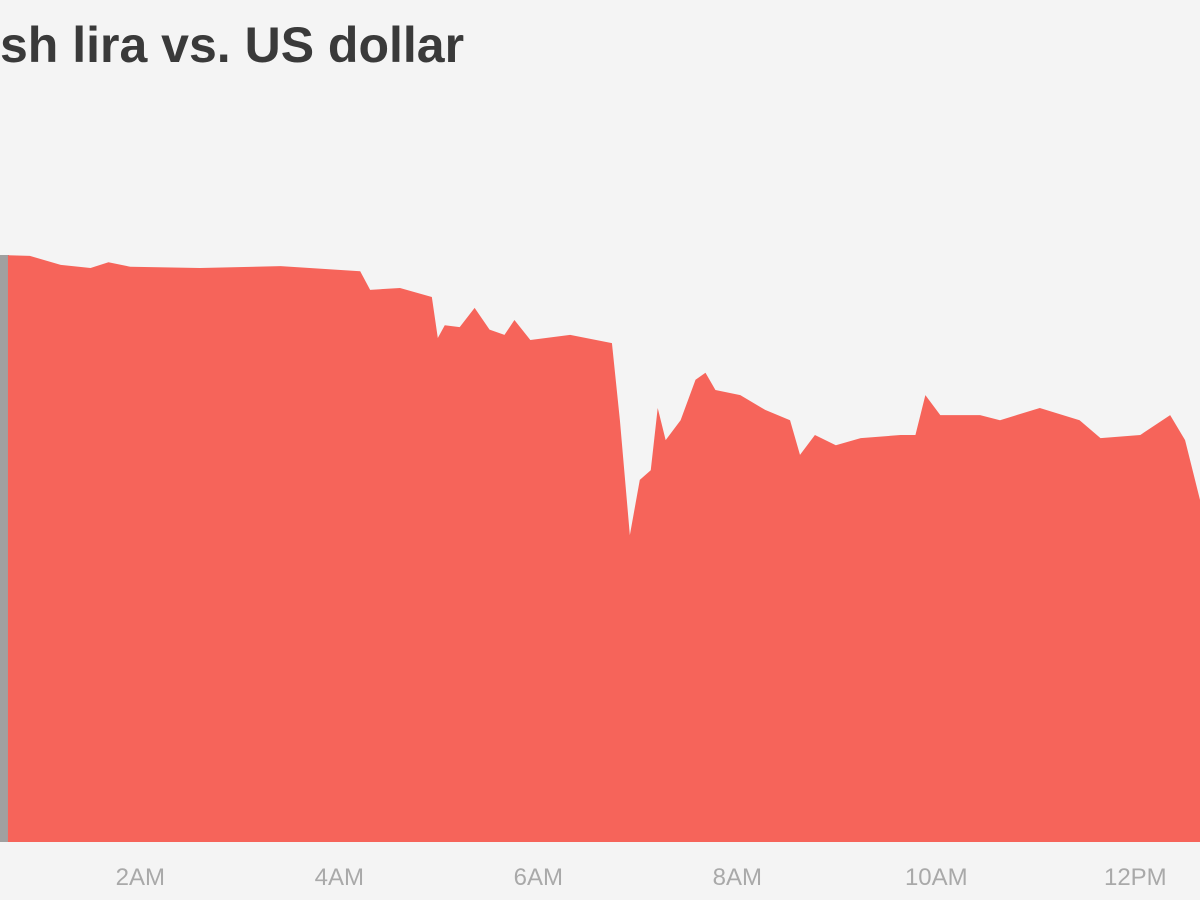 This screenshot has height=900, width=1200. What do you see at coordinates (4, 548) in the screenshot?
I see `start-bar` at bounding box center [4, 548].